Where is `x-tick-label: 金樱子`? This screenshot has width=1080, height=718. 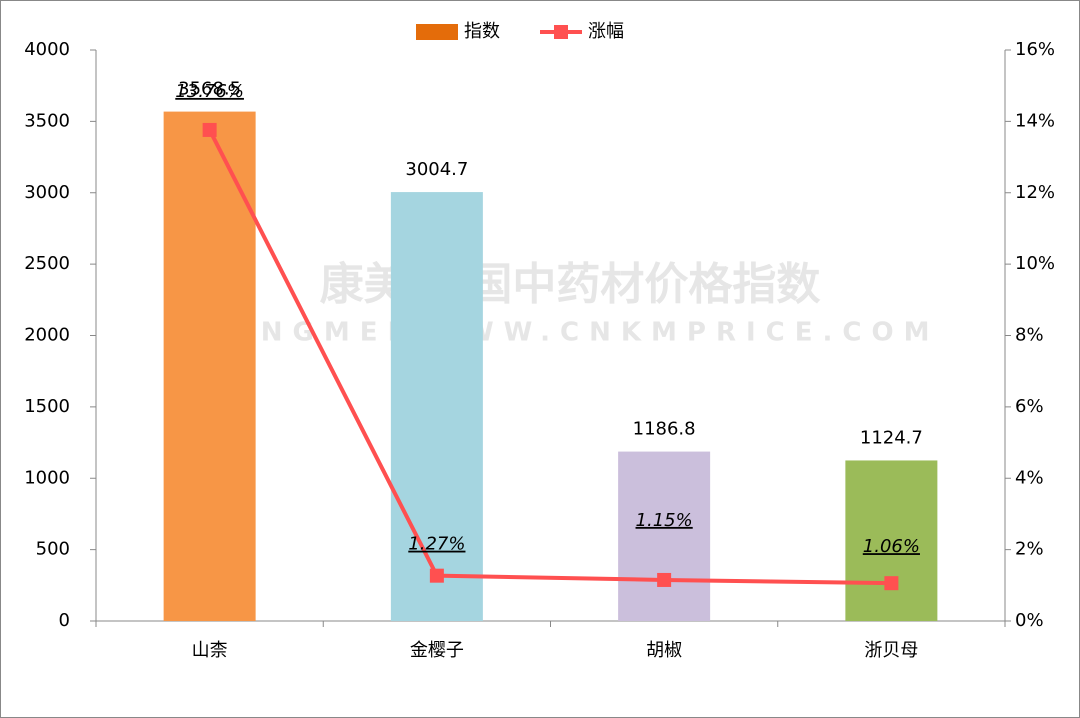 x-tick-label: 金樱子 is located at coordinates (437, 650).